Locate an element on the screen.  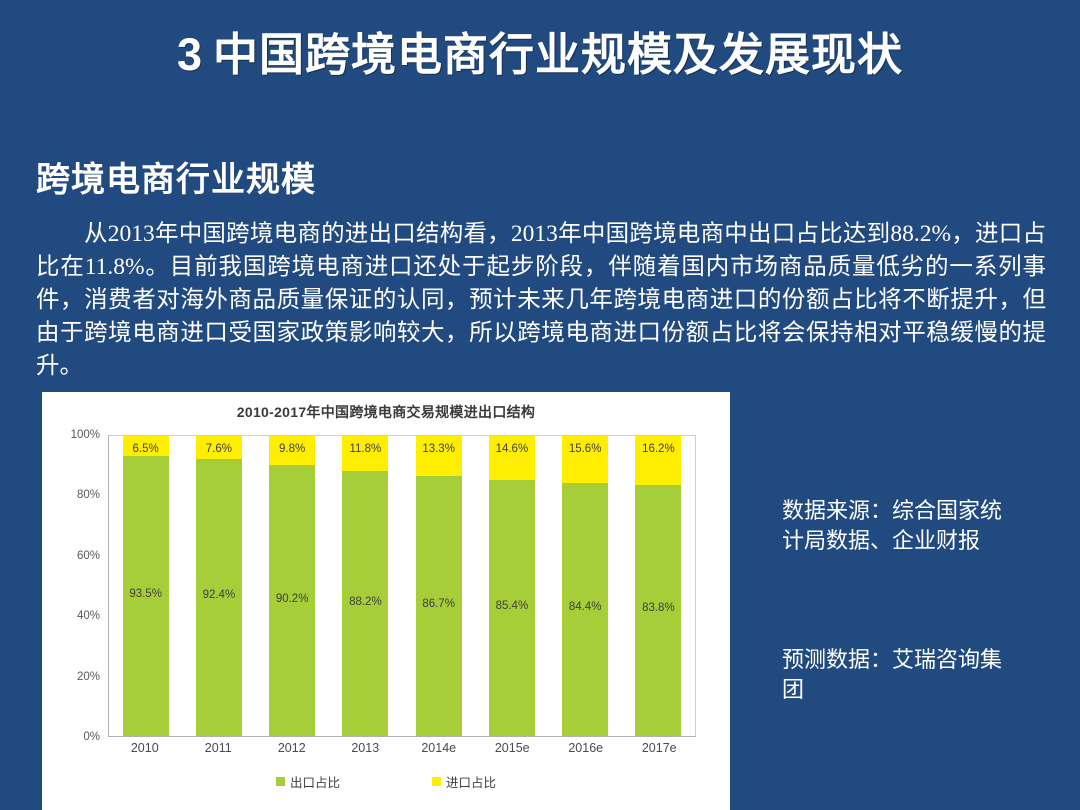
forecast-source-note: 预测数据：艾瑞咨询集团 is located at coordinates (892, 674).